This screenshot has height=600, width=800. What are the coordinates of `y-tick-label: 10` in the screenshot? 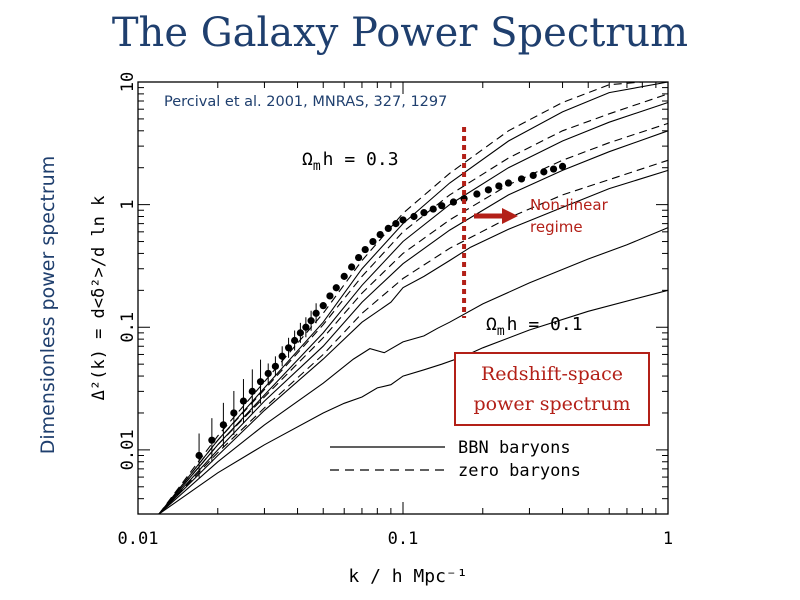 It's located at (128, 82).